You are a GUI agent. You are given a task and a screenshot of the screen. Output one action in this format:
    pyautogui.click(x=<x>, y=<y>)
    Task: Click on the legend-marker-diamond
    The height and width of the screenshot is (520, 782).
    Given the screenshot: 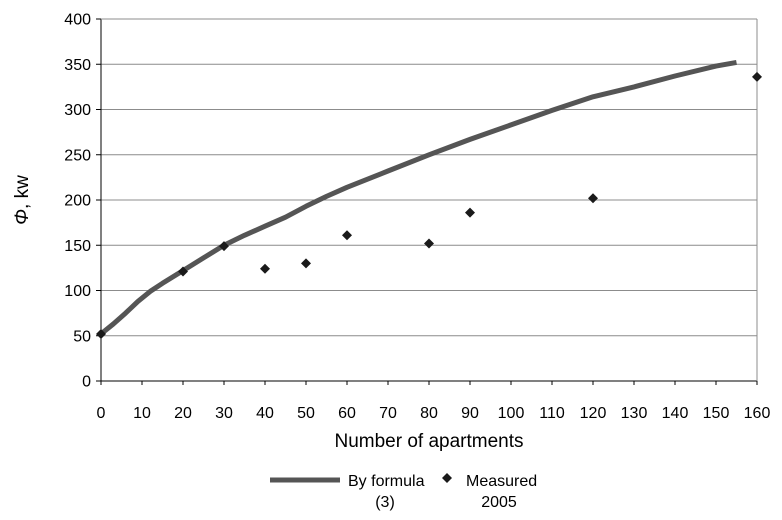 What is the action you would take?
    pyautogui.click(x=447, y=478)
    